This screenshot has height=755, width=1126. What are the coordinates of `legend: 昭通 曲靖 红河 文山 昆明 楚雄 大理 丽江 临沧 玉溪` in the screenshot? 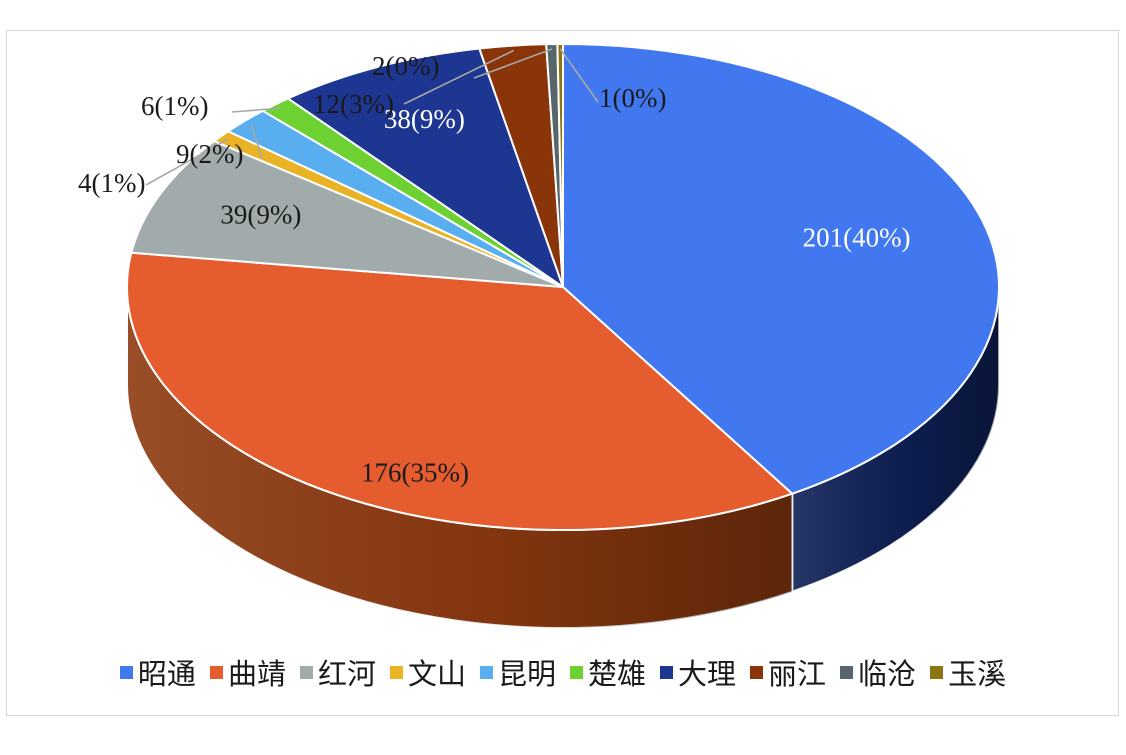 It's located at (563, 672).